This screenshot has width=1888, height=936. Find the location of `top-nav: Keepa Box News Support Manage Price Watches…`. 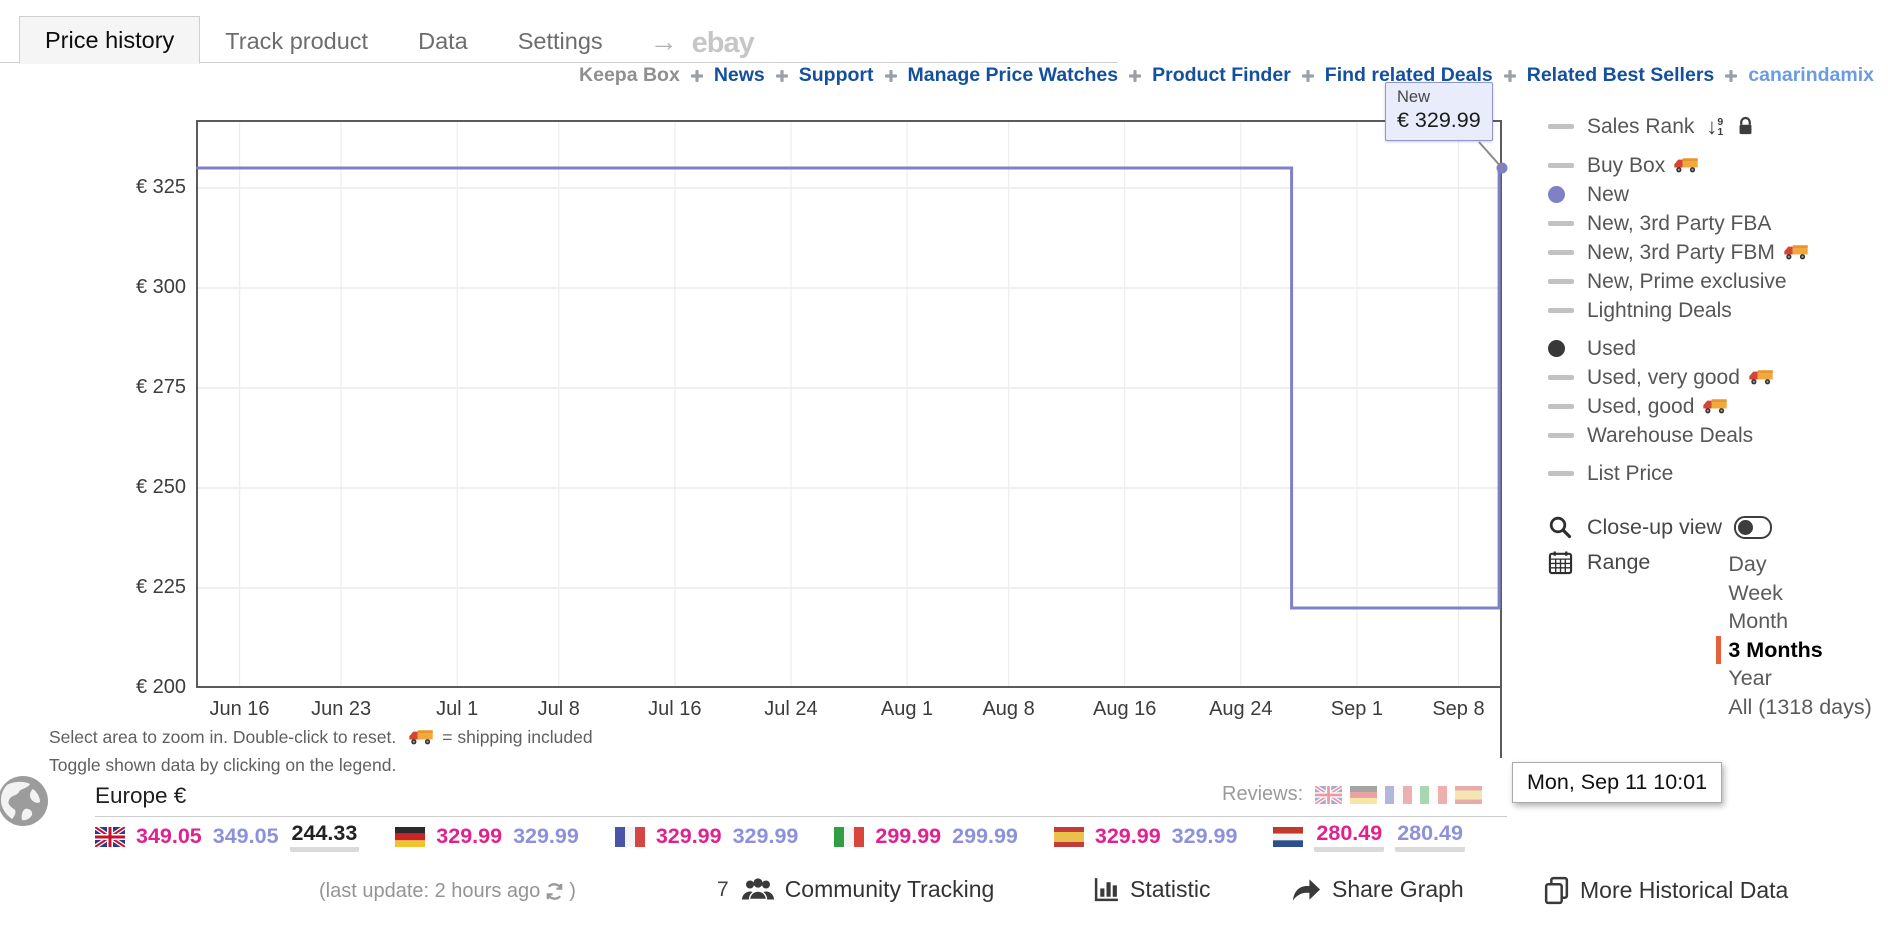

top-nav: Keepa Box News Support Manage Price Watches… is located at coordinates (1226, 75).